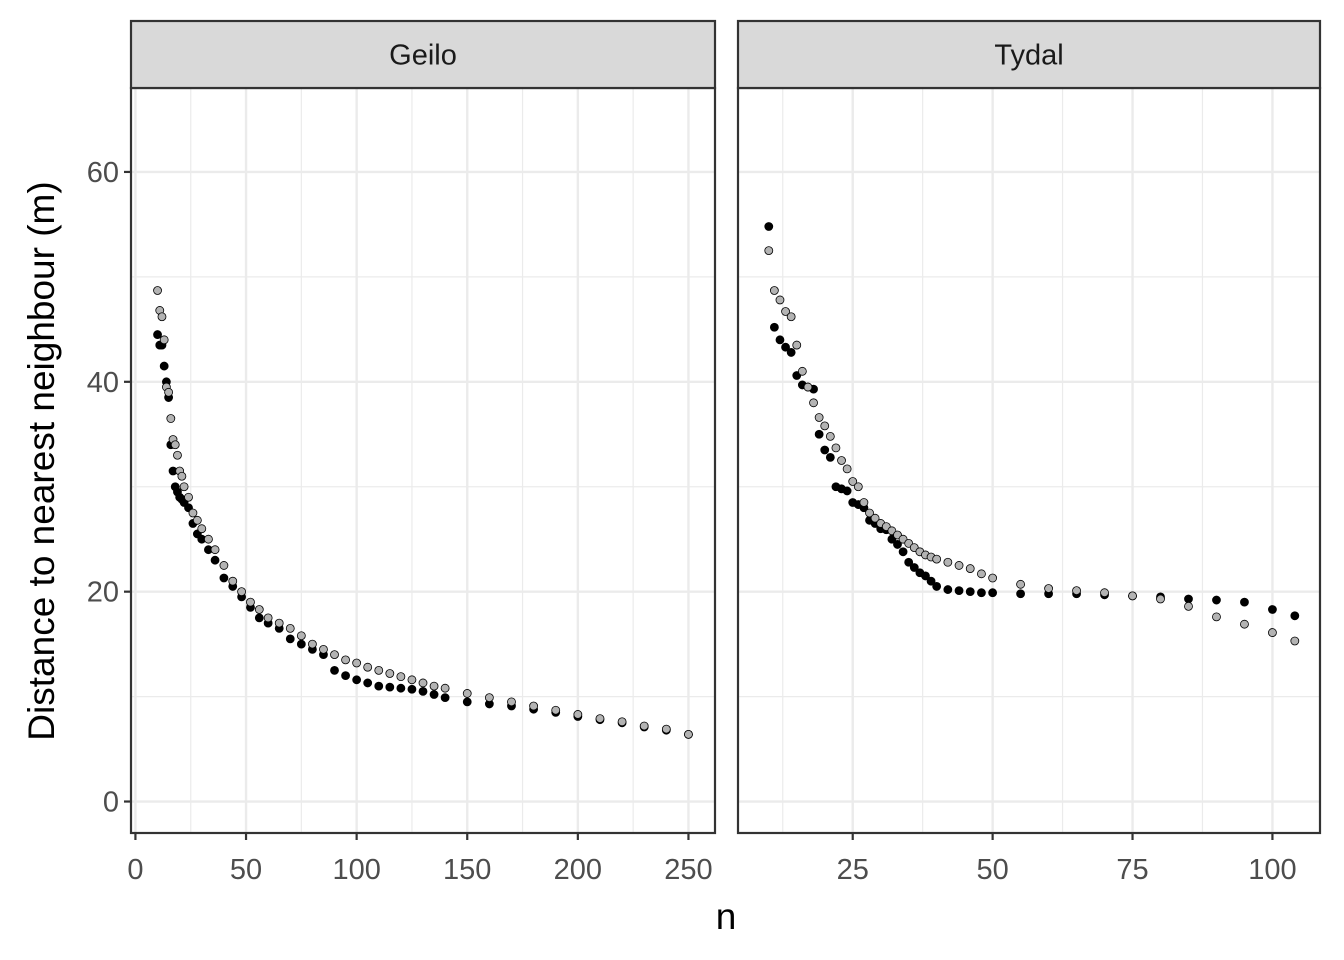 The width and height of the screenshot is (1344, 960). I want to click on x-tick-label: 200, so click(578, 870).